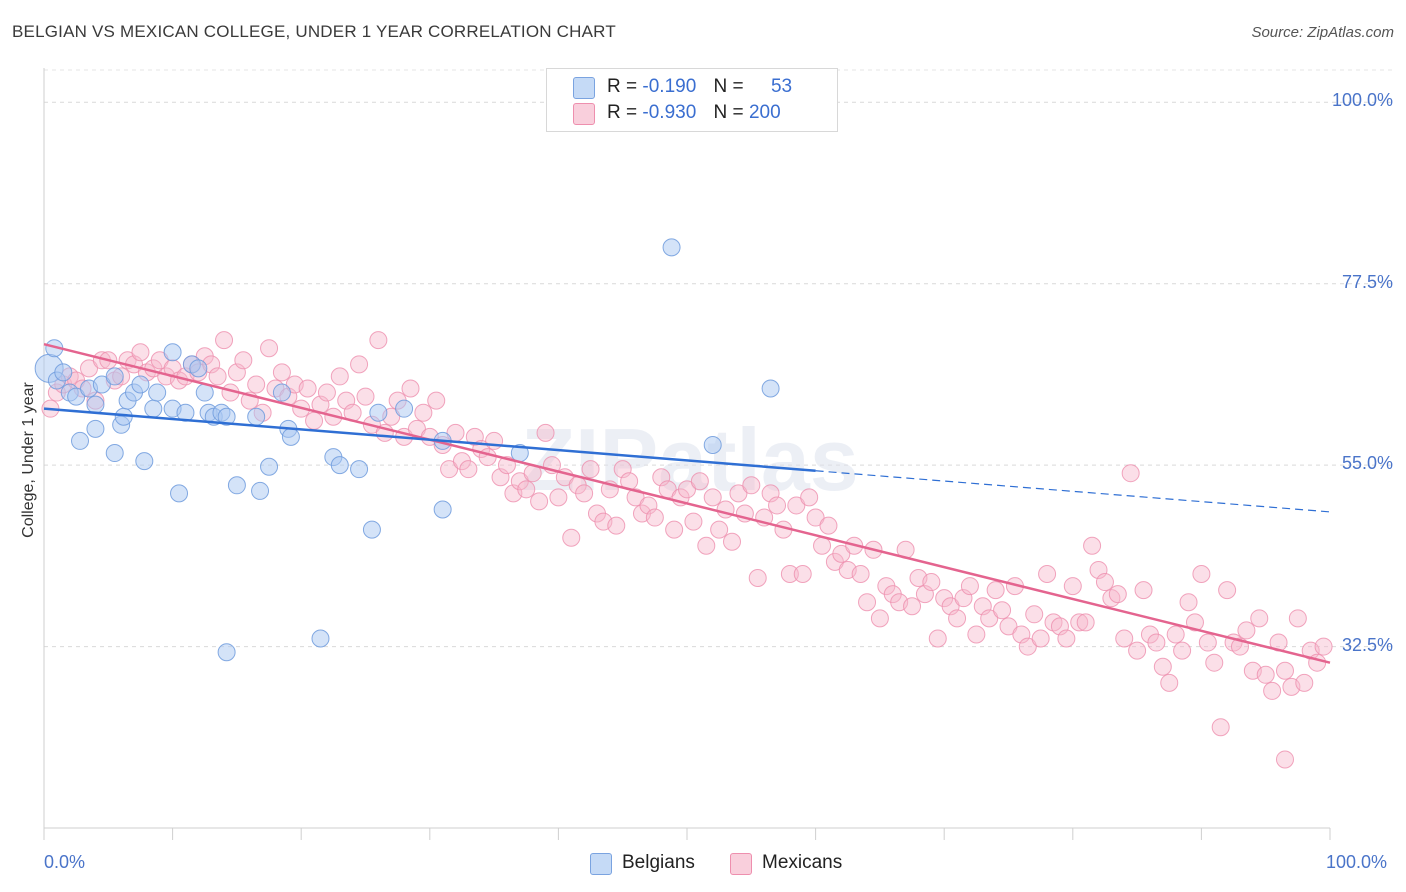 This screenshot has width=1406, height=892. I want to click on belgians-n-value: 53, so click(781, 86).